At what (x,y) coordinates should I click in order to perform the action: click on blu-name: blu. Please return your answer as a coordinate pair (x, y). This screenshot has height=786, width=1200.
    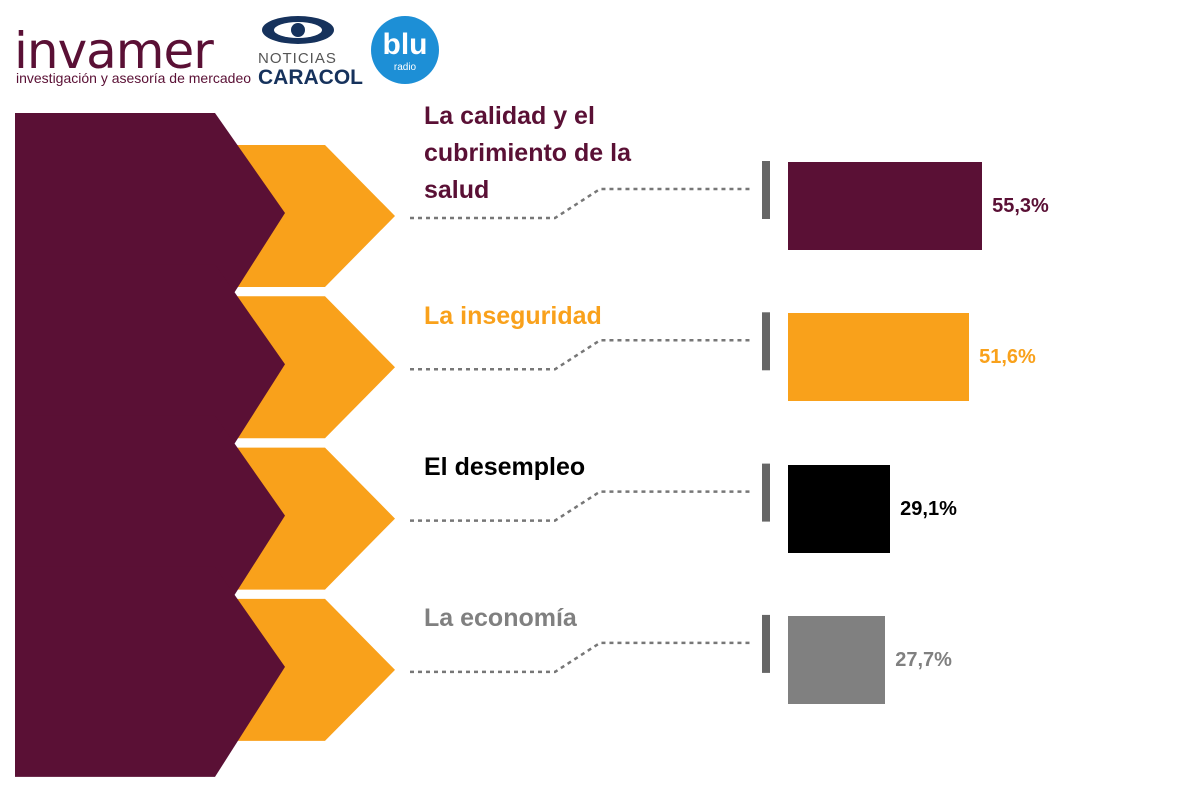
    Looking at the image, I should click on (405, 44).